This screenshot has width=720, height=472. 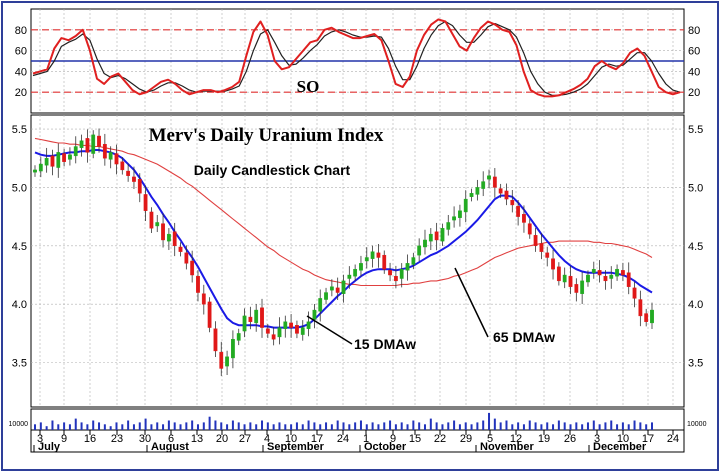 What do you see at coordinates (272, 170) in the screenshot?
I see `chart-subtitle: Daily Candlestick Chart` at bounding box center [272, 170].